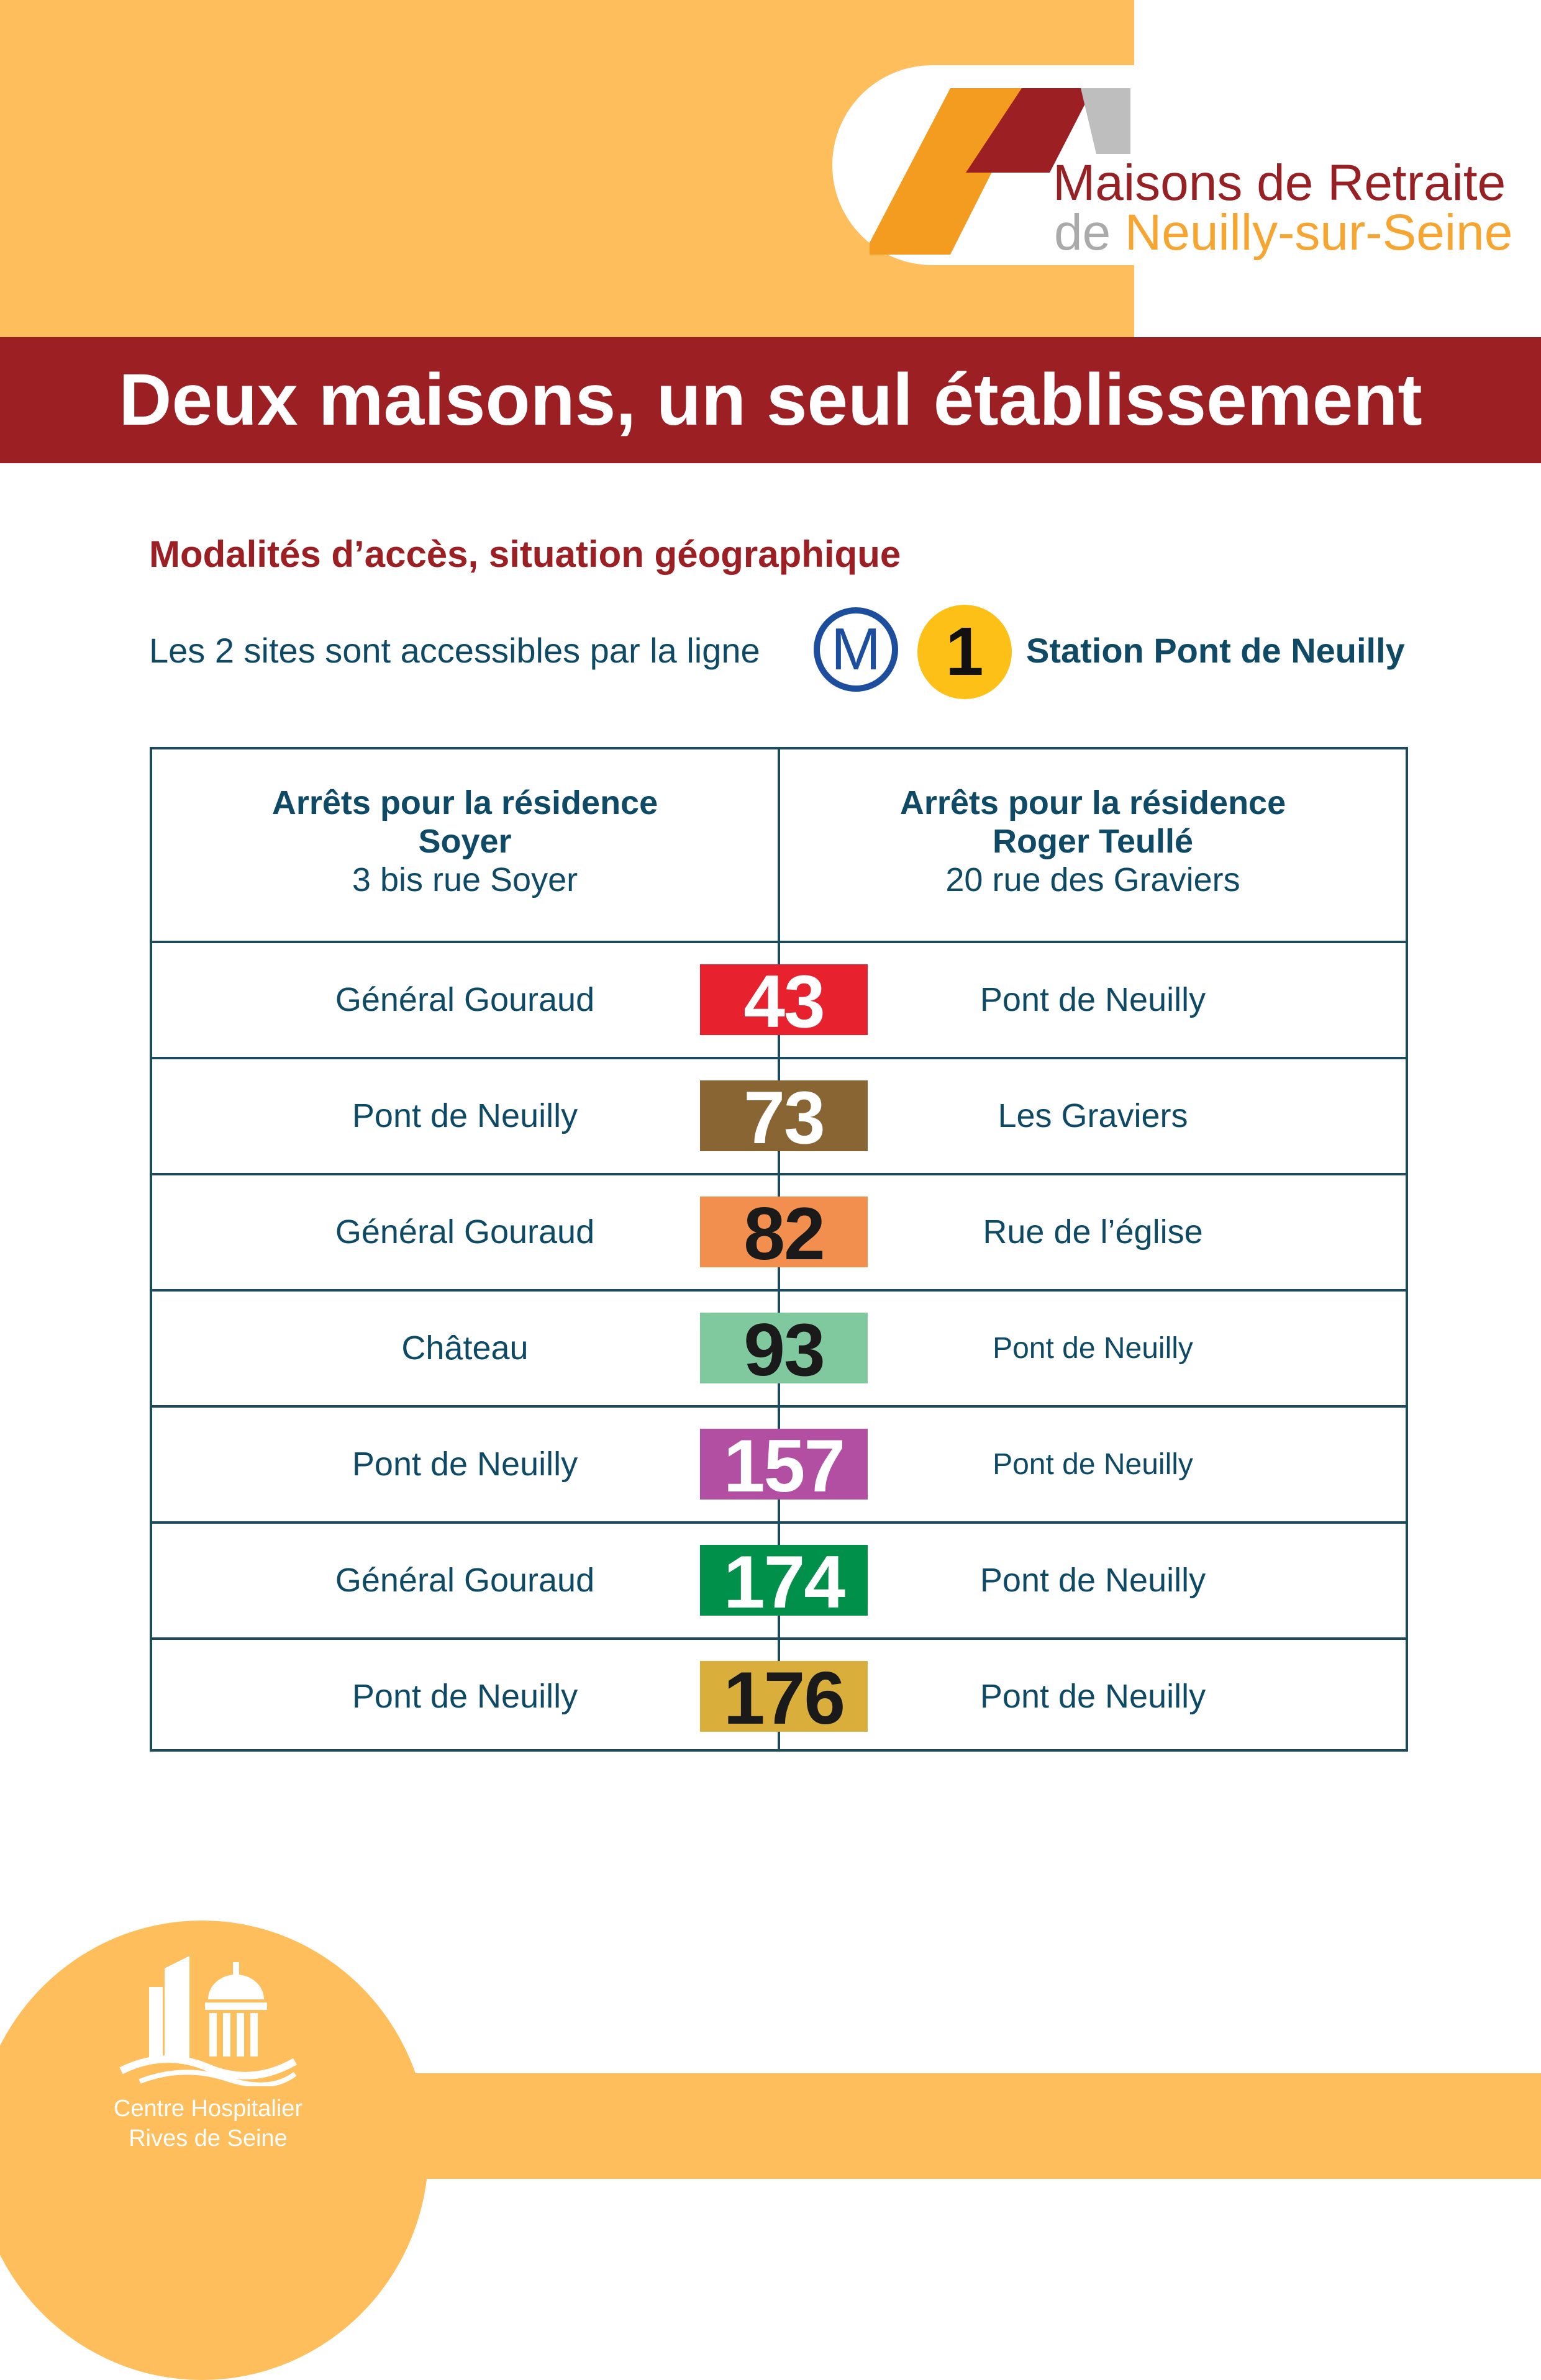 This screenshot has width=1541, height=2380. Describe the element at coordinates (208, 2123) in the screenshot. I see `hospital-name: Centre Hospitalier Rives de Seine` at that location.